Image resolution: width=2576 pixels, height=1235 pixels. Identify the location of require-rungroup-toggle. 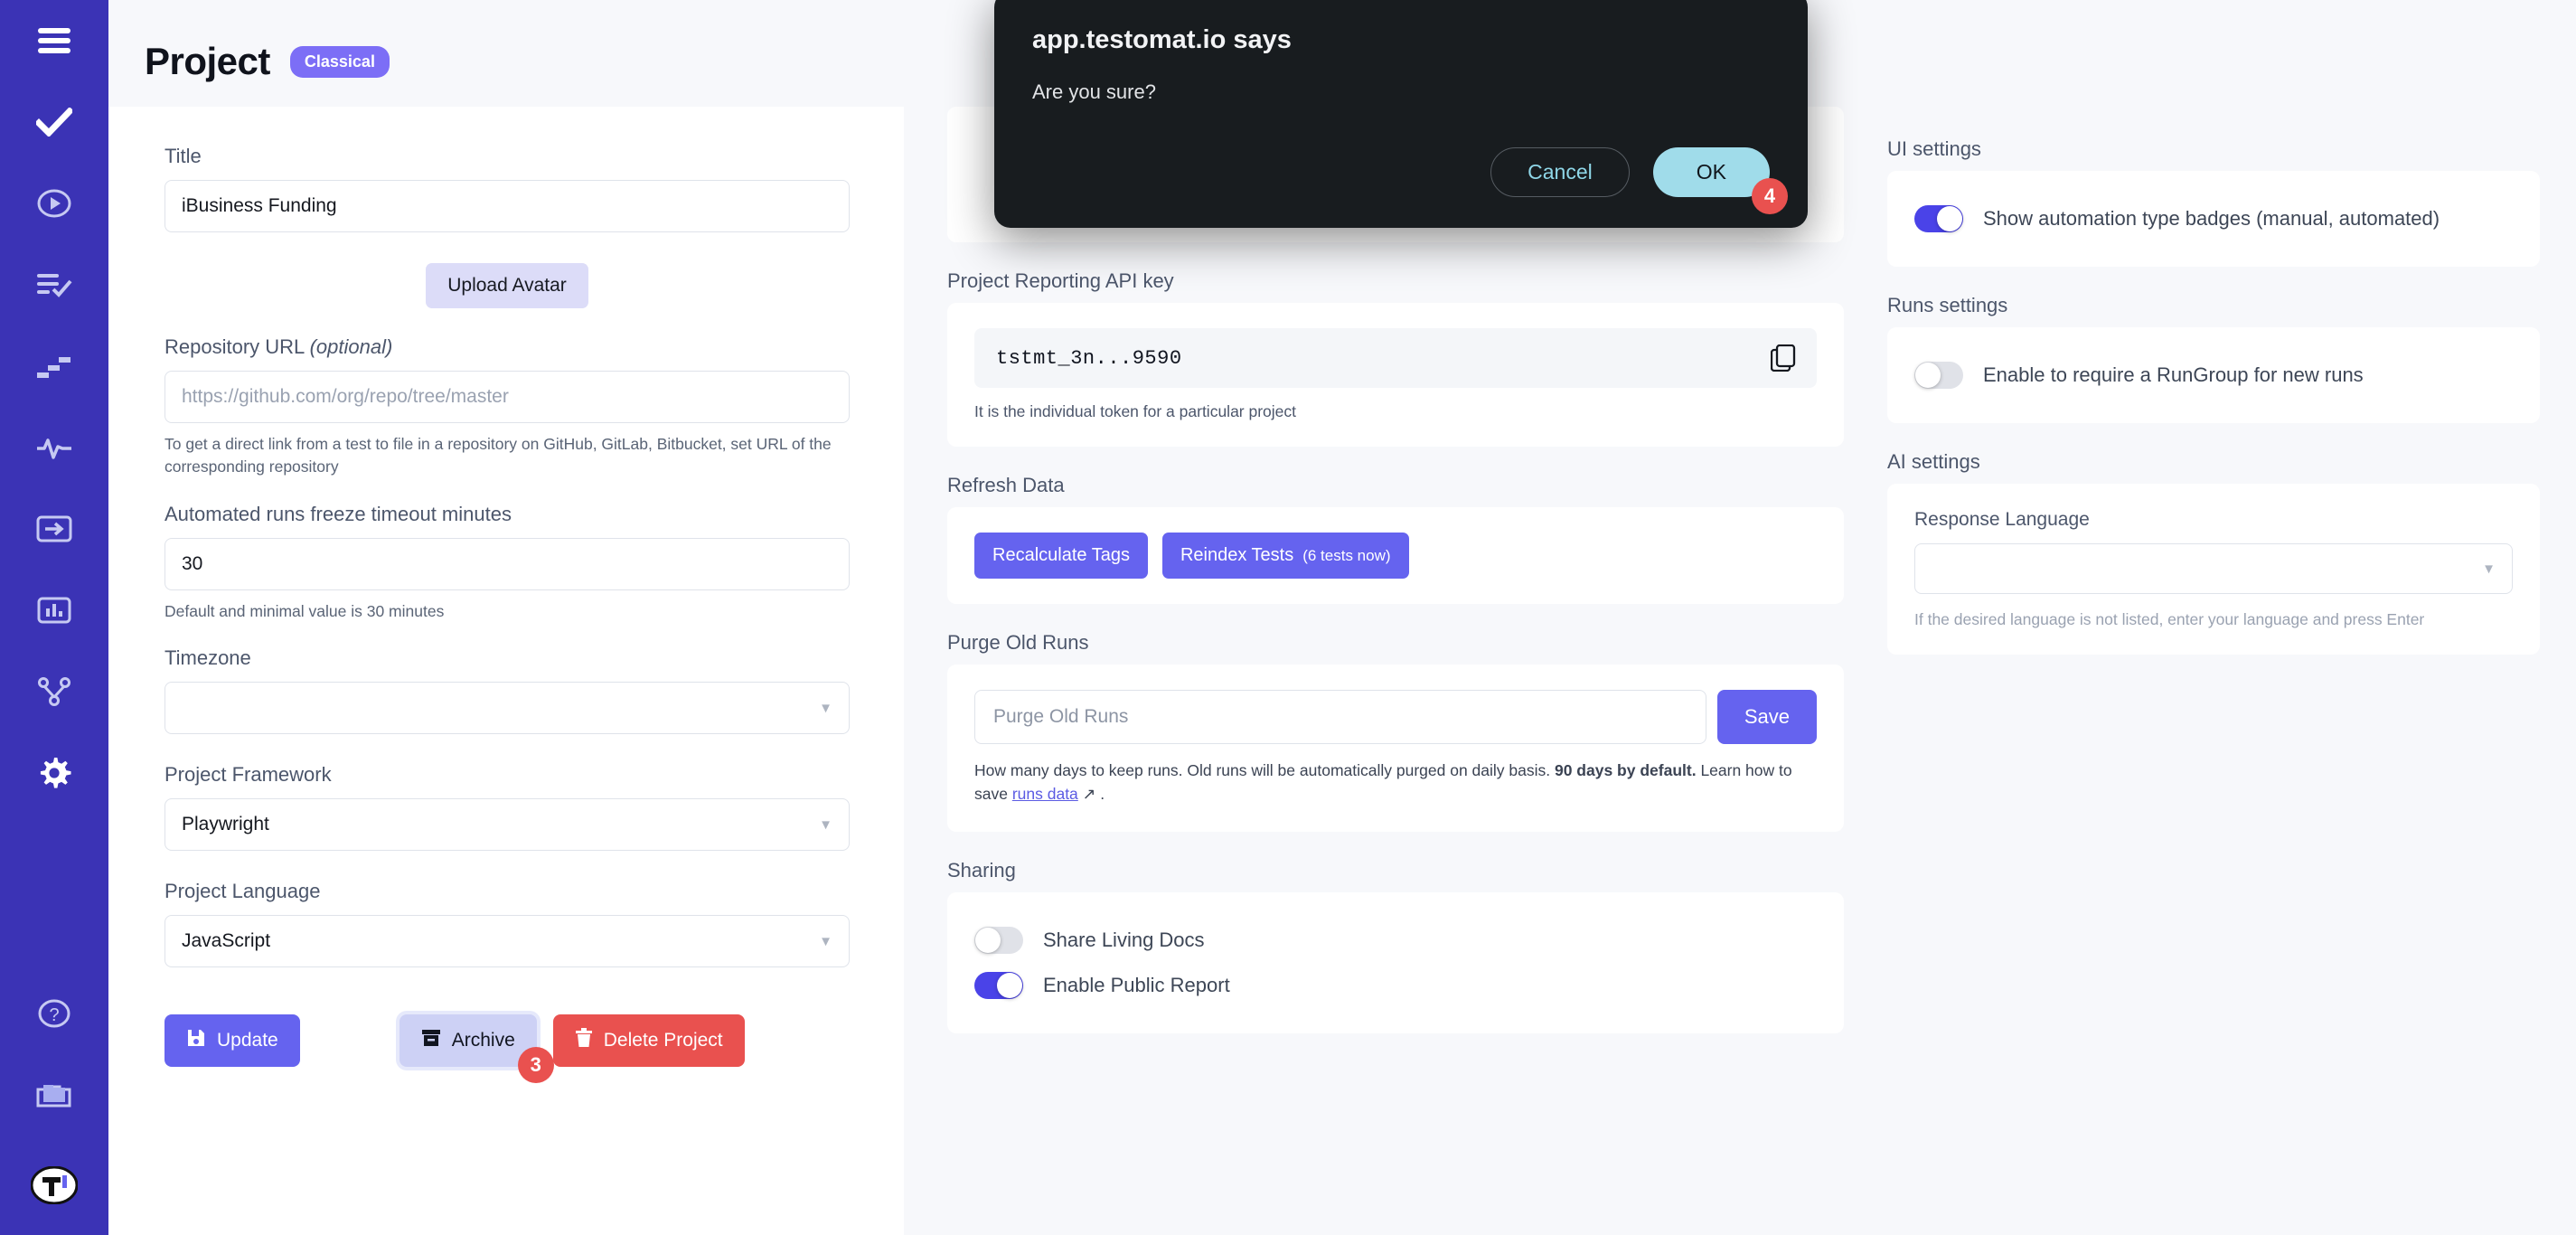
(1938, 375).